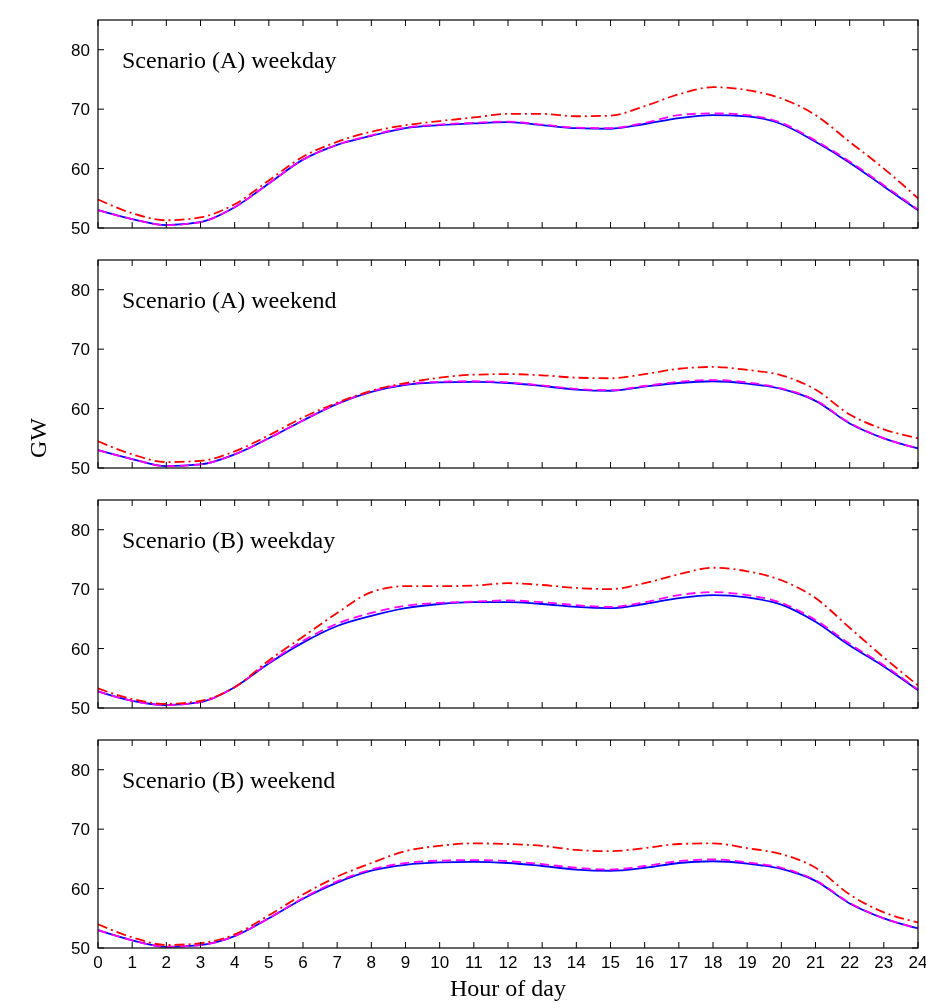 The image size is (926, 1008). Describe the element at coordinates (440, 962) in the screenshot. I see `x-tick-label: 10` at that location.